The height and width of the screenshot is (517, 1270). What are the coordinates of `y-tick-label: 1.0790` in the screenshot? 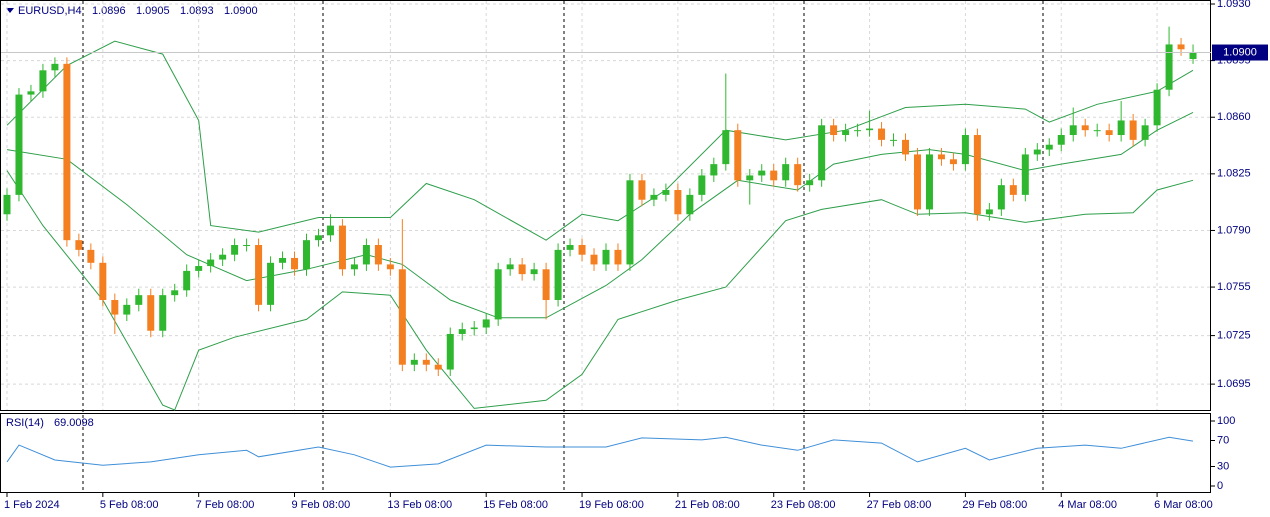 It's located at (1234, 230).